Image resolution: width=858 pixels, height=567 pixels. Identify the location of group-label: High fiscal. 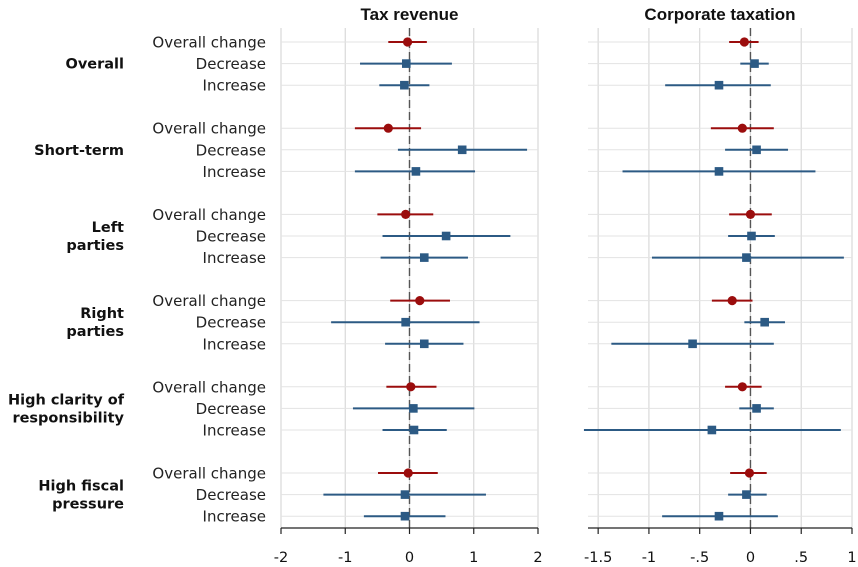
(81, 487).